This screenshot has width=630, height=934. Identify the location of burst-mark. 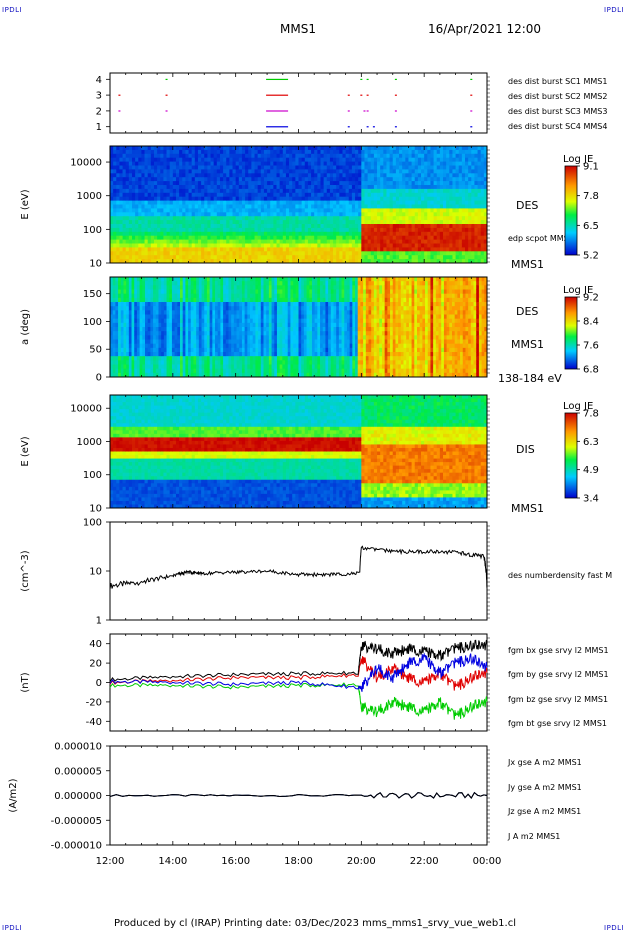
(277, 127).